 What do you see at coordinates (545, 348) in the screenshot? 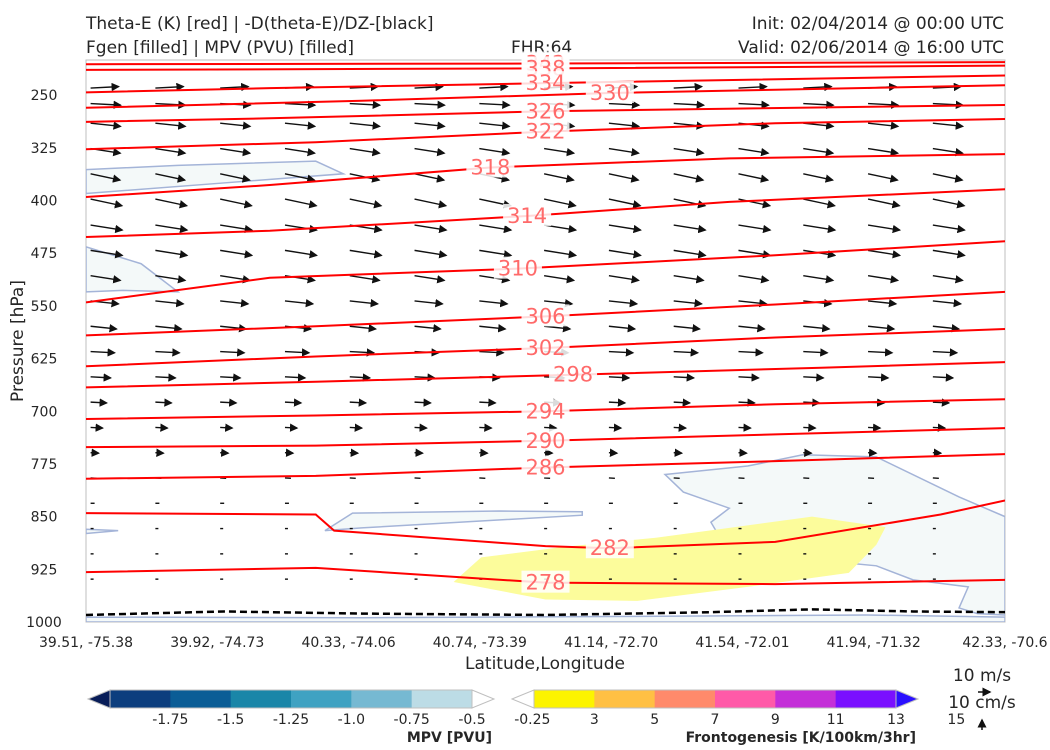
I see `contour-label: 302` at bounding box center [545, 348].